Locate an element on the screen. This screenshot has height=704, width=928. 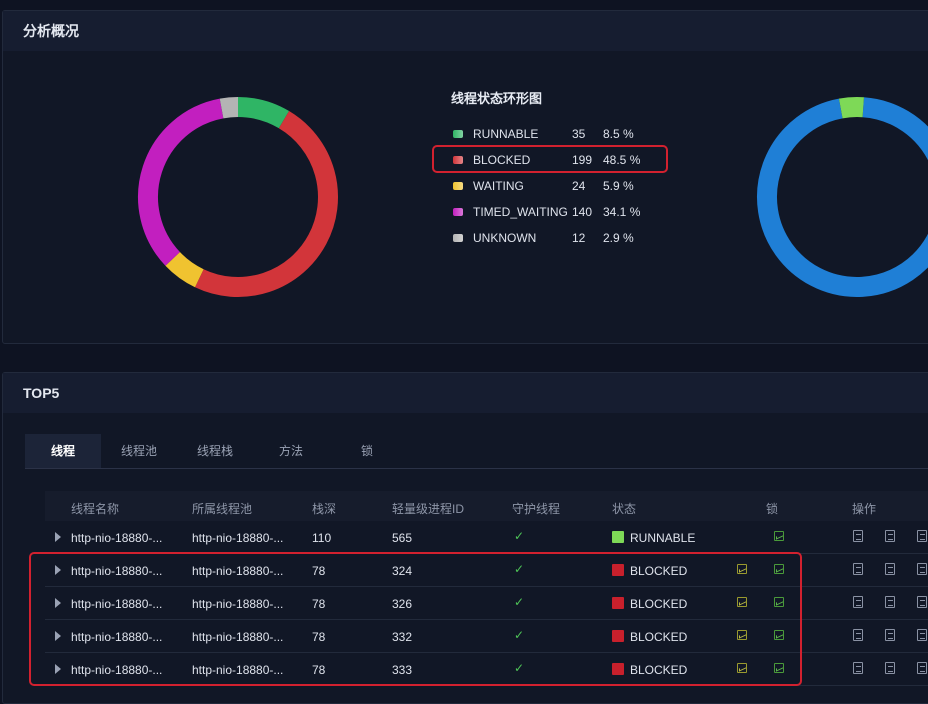
donut-slice-blocked is located at coordinates (266, 204).